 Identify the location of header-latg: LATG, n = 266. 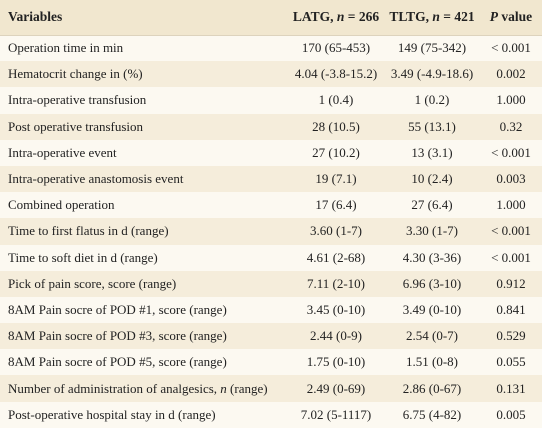
(336, 18).